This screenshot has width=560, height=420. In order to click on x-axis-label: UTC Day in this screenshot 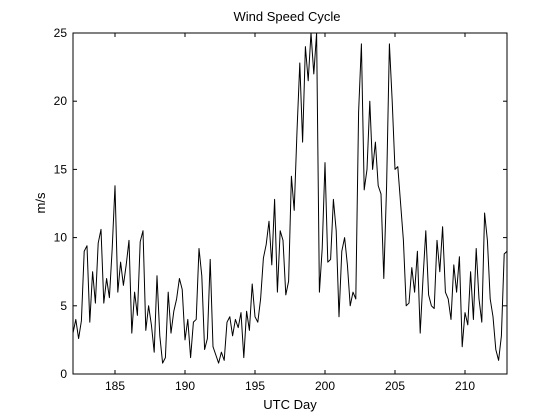, I will do `click(290, 404)`.